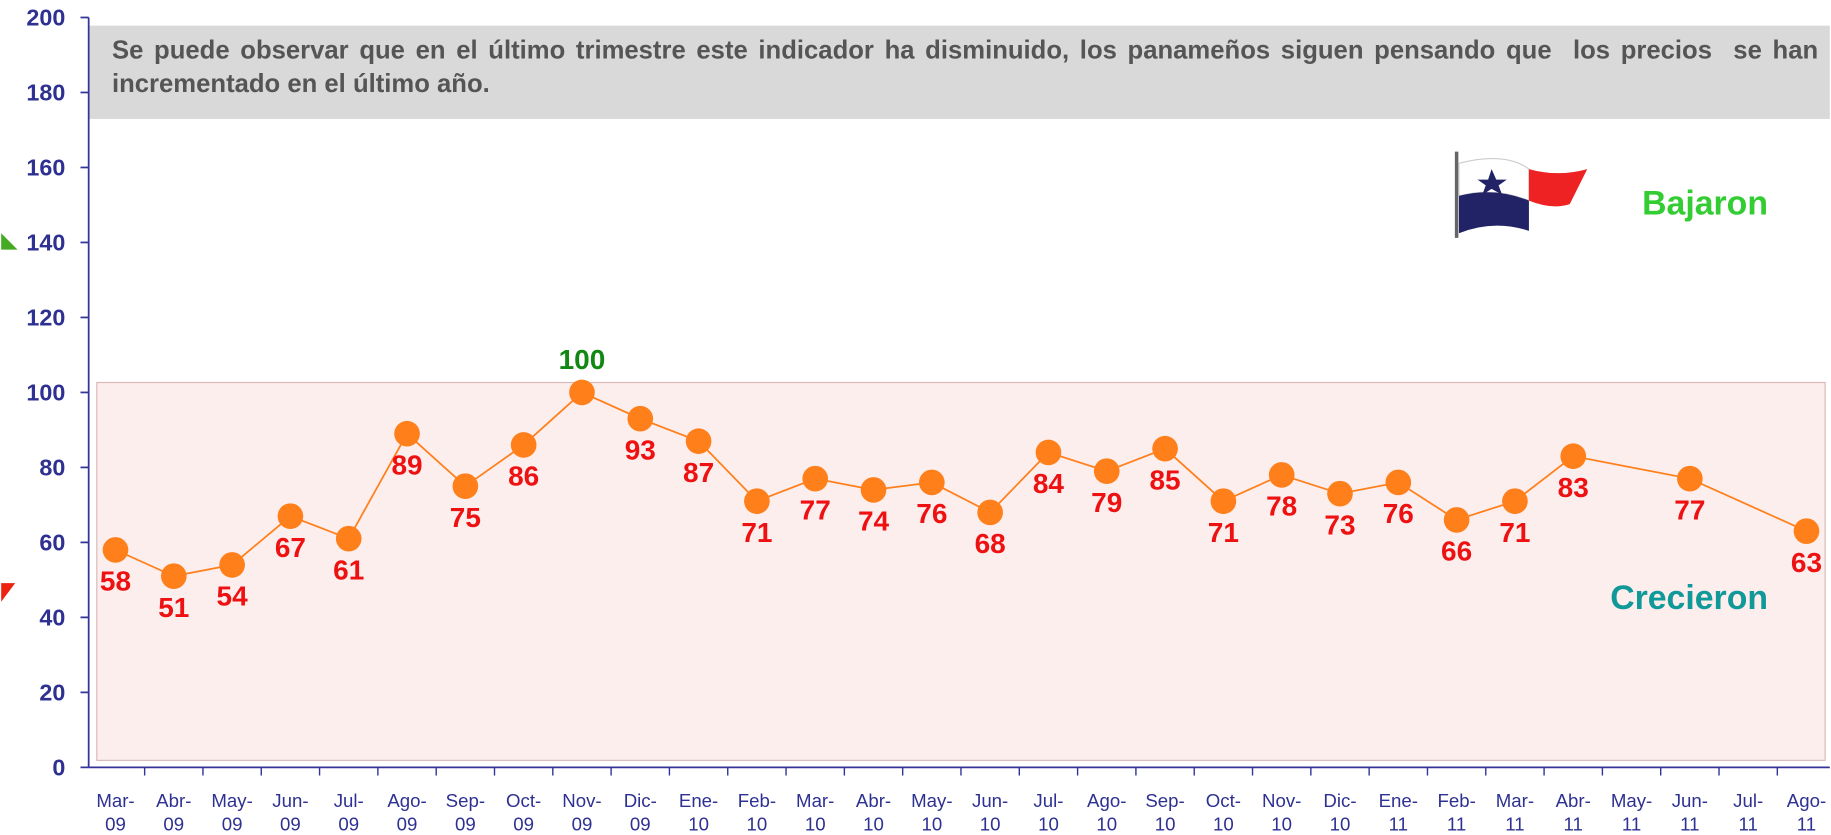 The height and width of the screenshot is (835, 1831). I want to click on x-tick-label: Oct-09, so click(523, 812).